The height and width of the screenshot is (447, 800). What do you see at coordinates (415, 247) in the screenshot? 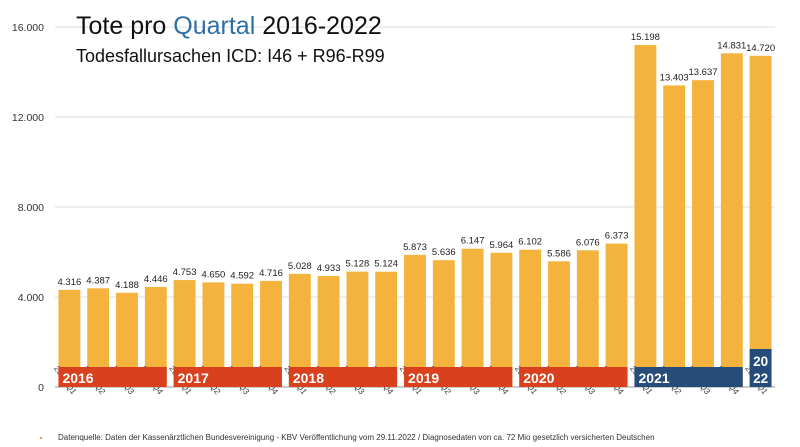
I see `bar-value-label: 5.873` at bounding box center [415, 247].